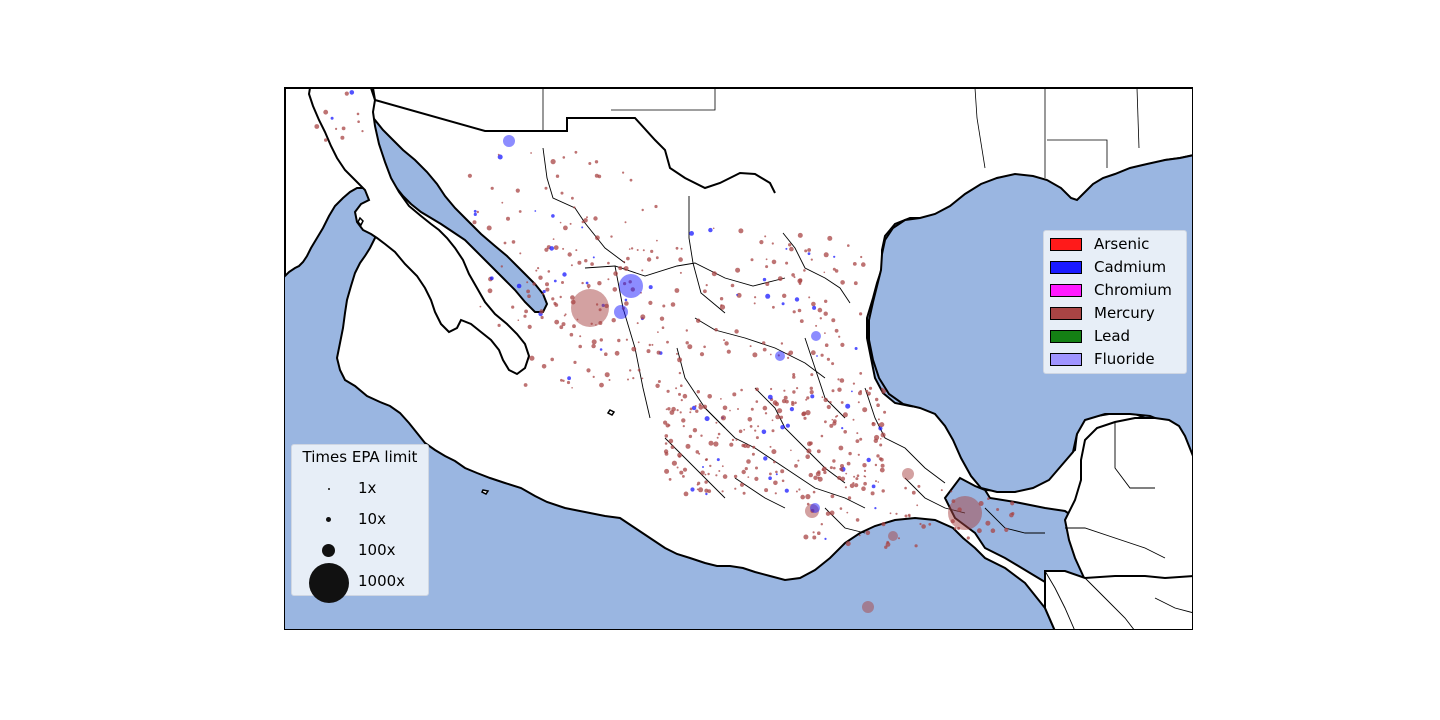 This screenshot has height=720, width=1440. I want to click on size-legend-row: 100x, so click(360, 551).